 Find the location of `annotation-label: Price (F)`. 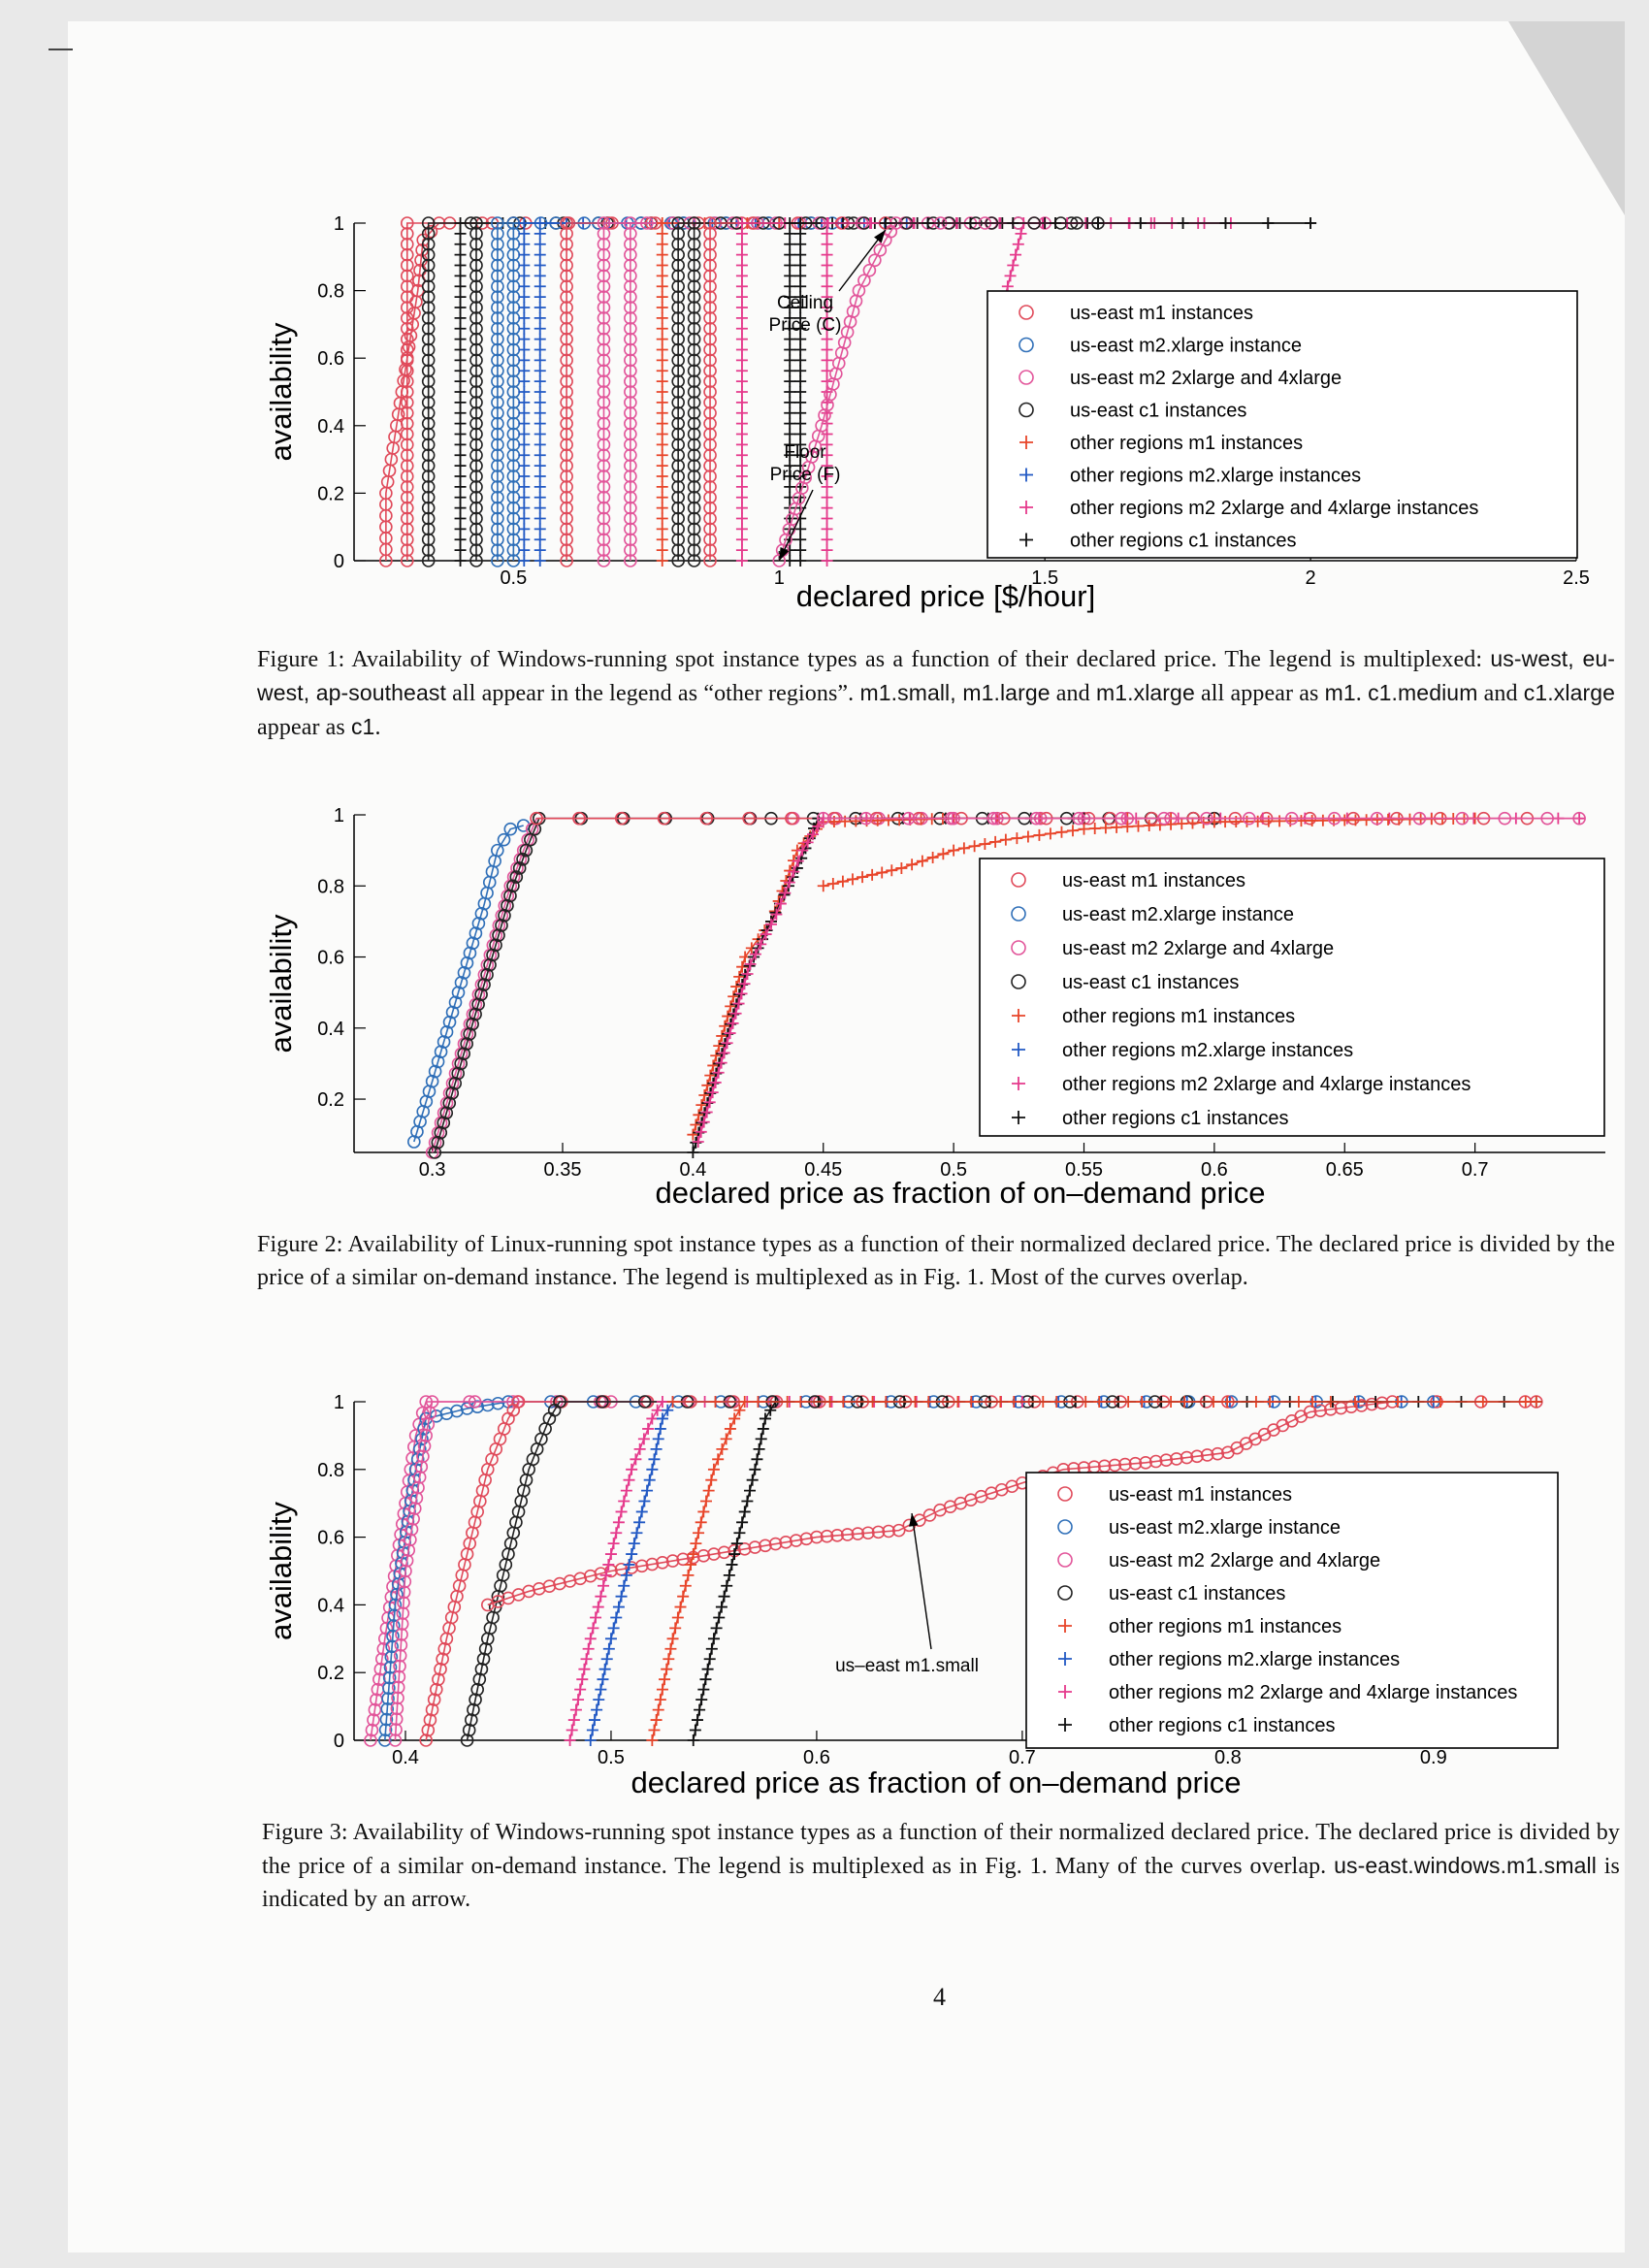

annotation-label: Price (F) is located at coordinates (805, 475).